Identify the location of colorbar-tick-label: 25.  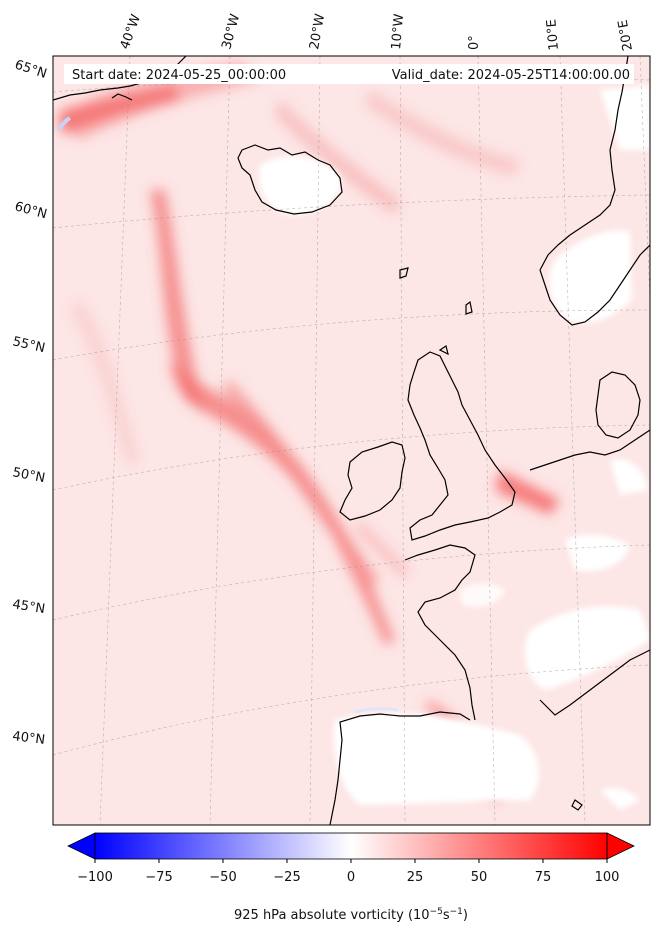
(415, 877).